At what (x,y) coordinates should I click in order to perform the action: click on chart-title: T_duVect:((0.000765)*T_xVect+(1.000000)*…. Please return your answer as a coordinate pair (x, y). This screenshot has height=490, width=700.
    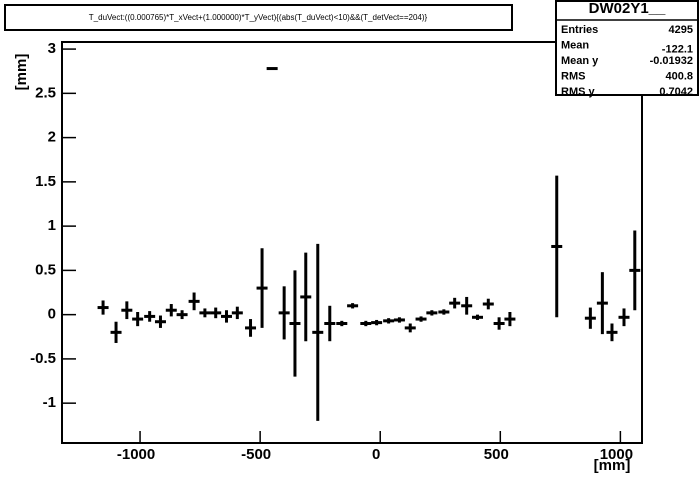
    Looking at the image, I should click on (258, 17).